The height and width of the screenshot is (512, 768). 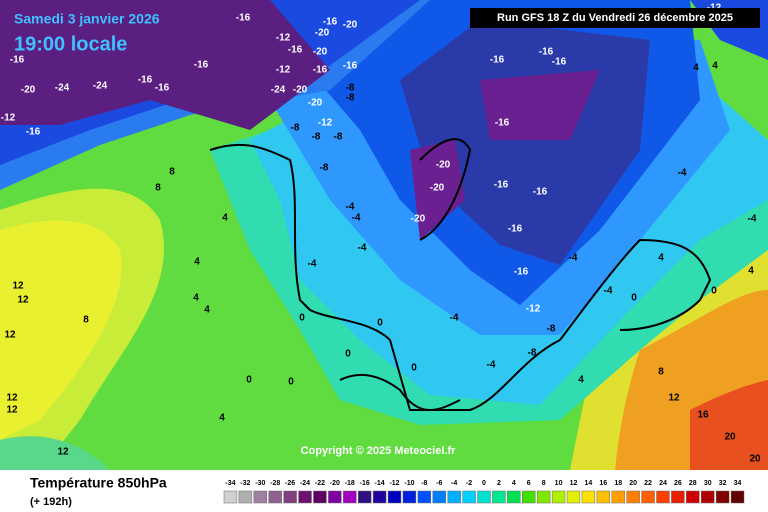 What do you see at coordinates (469, 483) in the screenshot?
I see `scale-label: -2` at bounding box center [469, 483].